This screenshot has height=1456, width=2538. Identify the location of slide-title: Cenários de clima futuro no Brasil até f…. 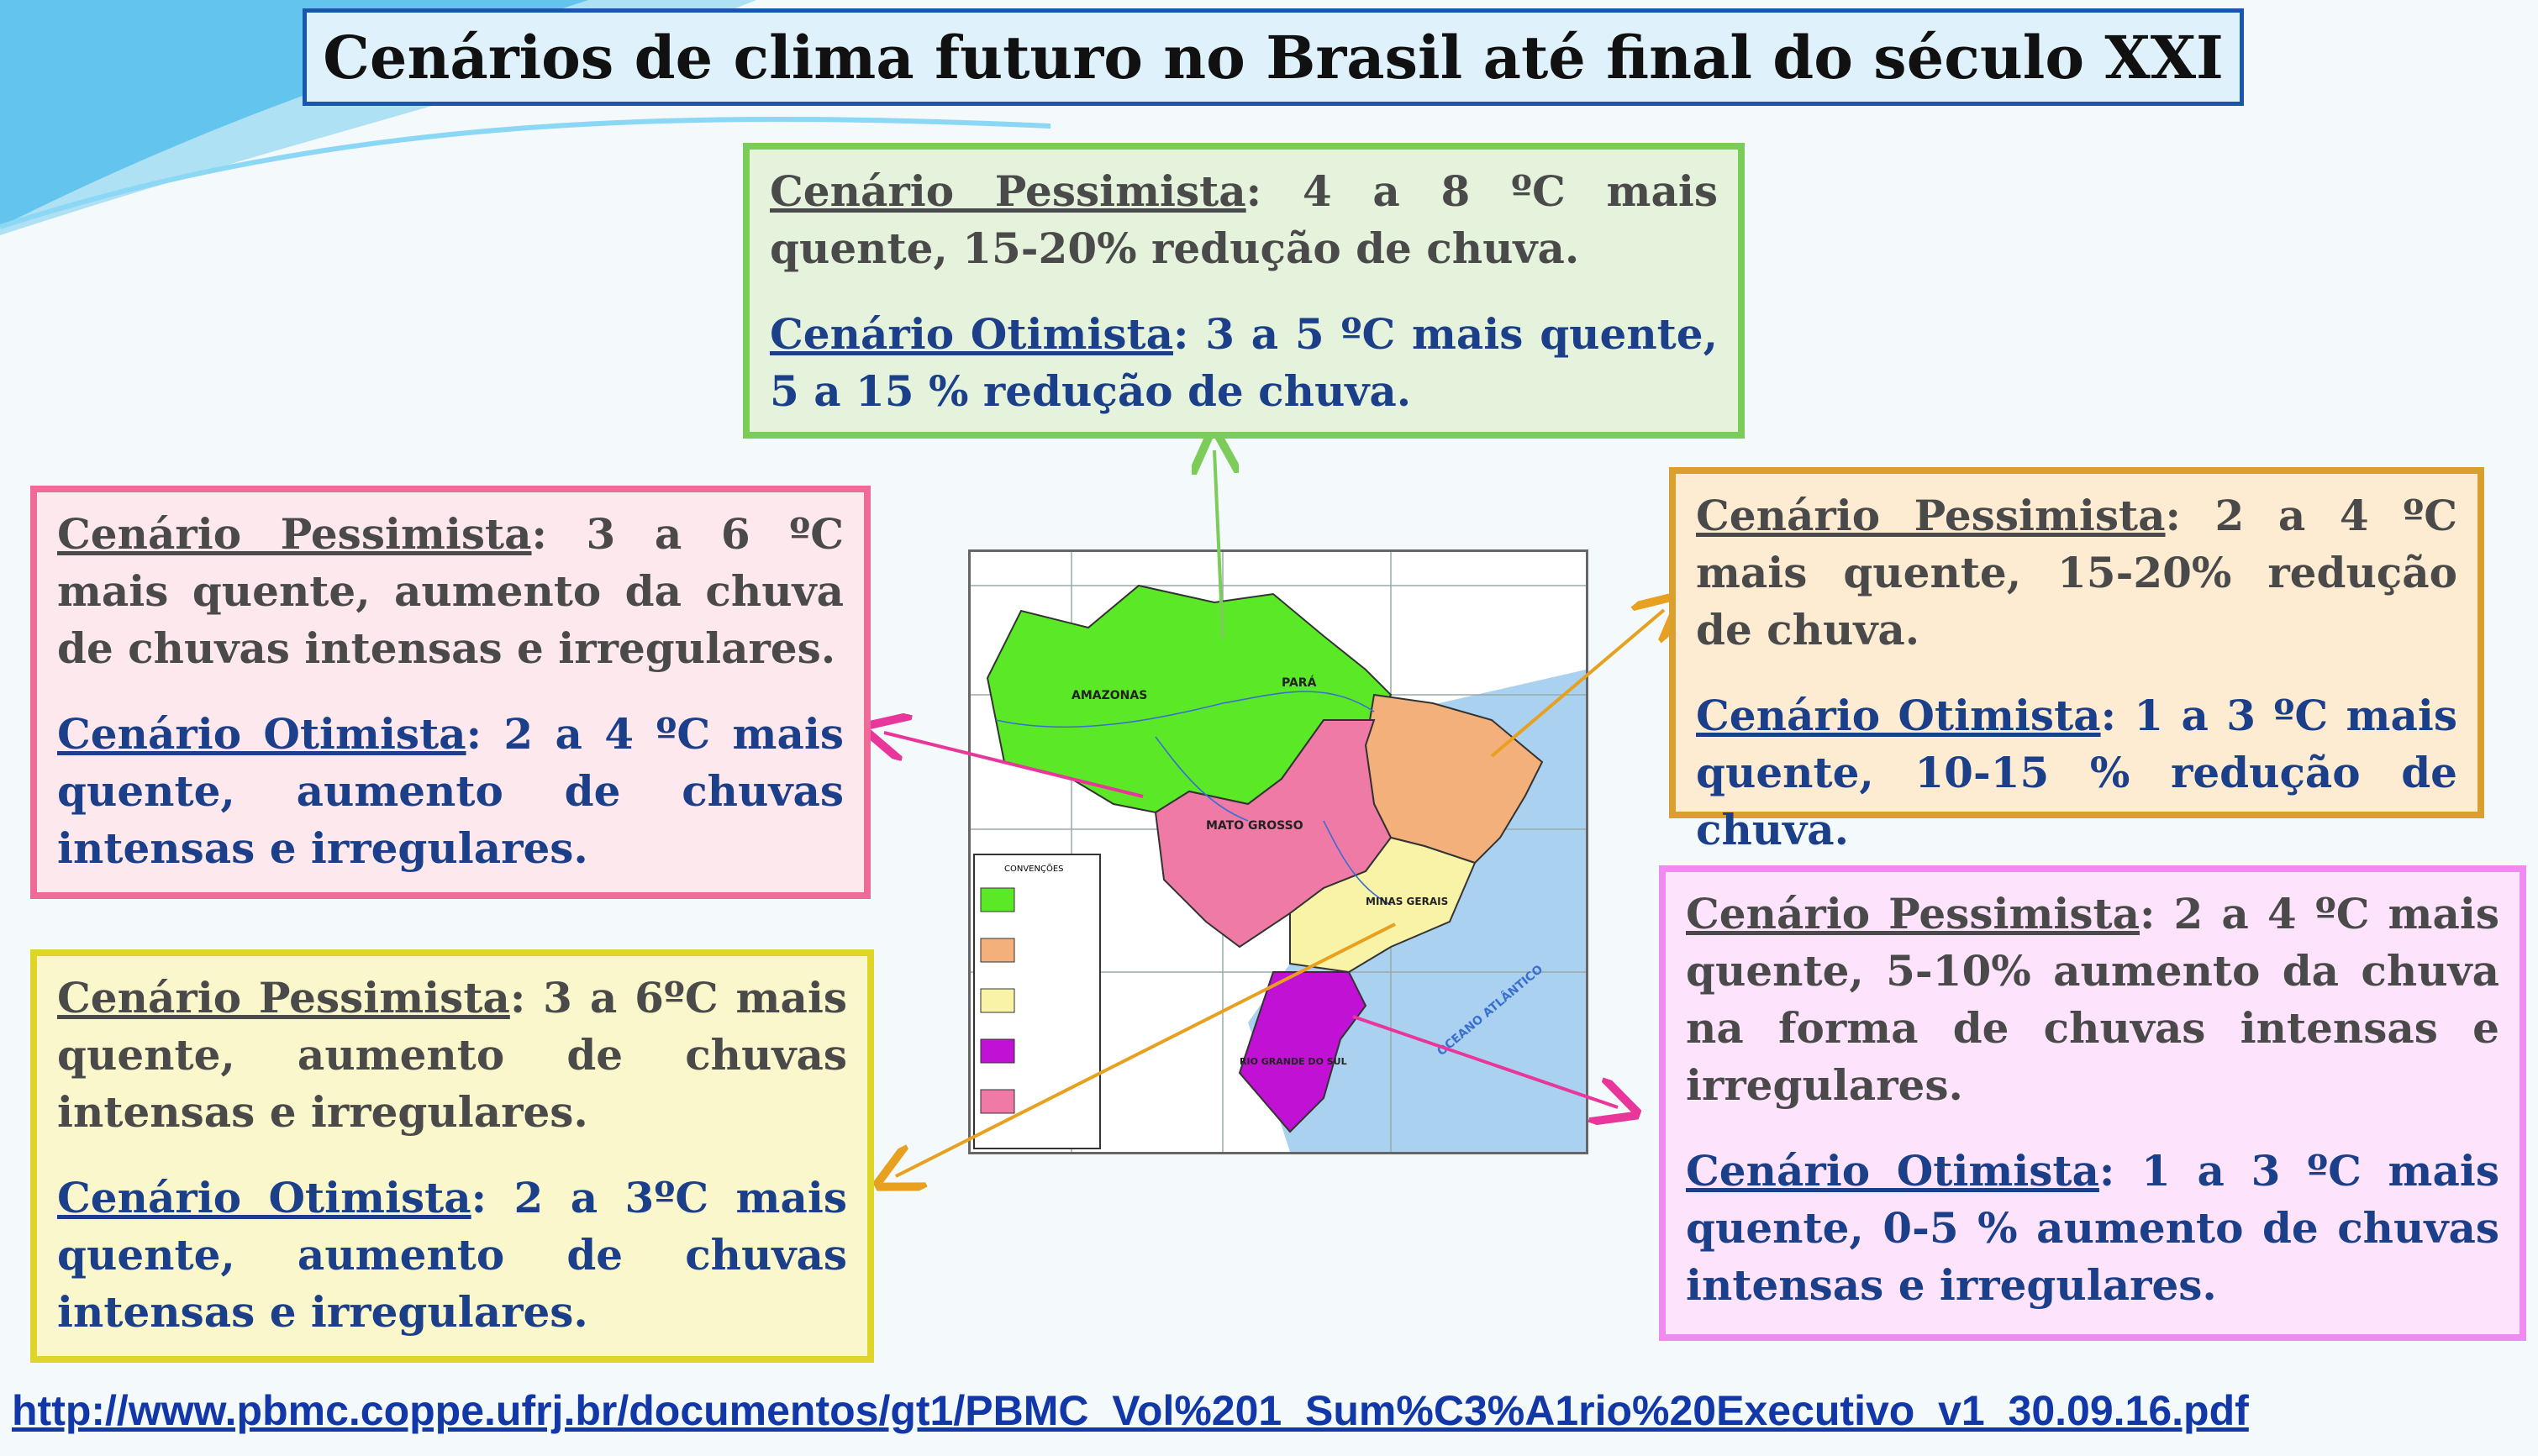
(1273, 57).